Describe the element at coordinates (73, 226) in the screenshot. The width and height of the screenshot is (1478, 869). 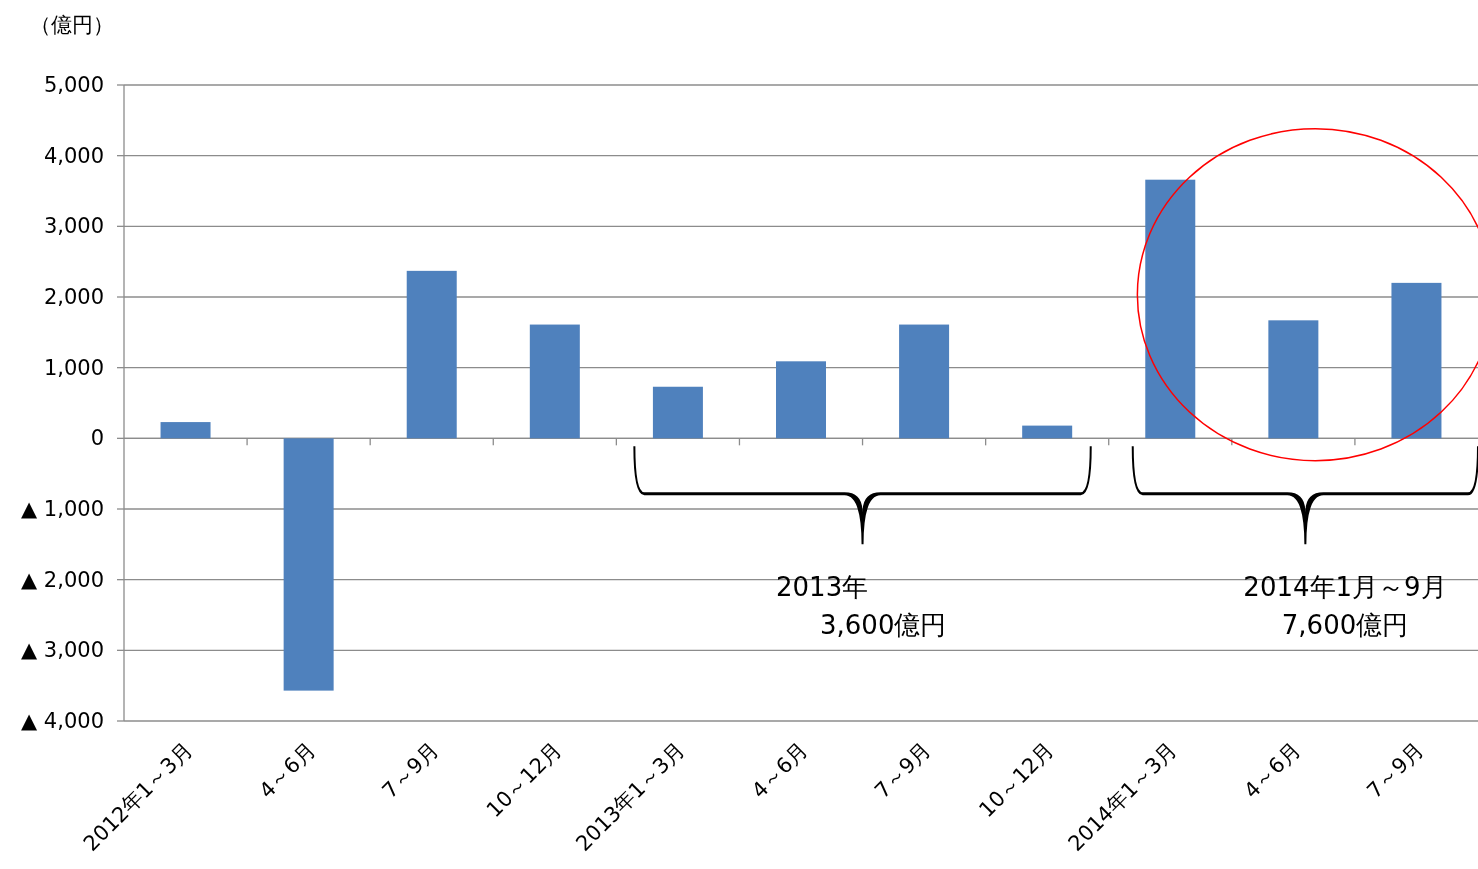
I see `y-tick-label: 3,000` at that location.